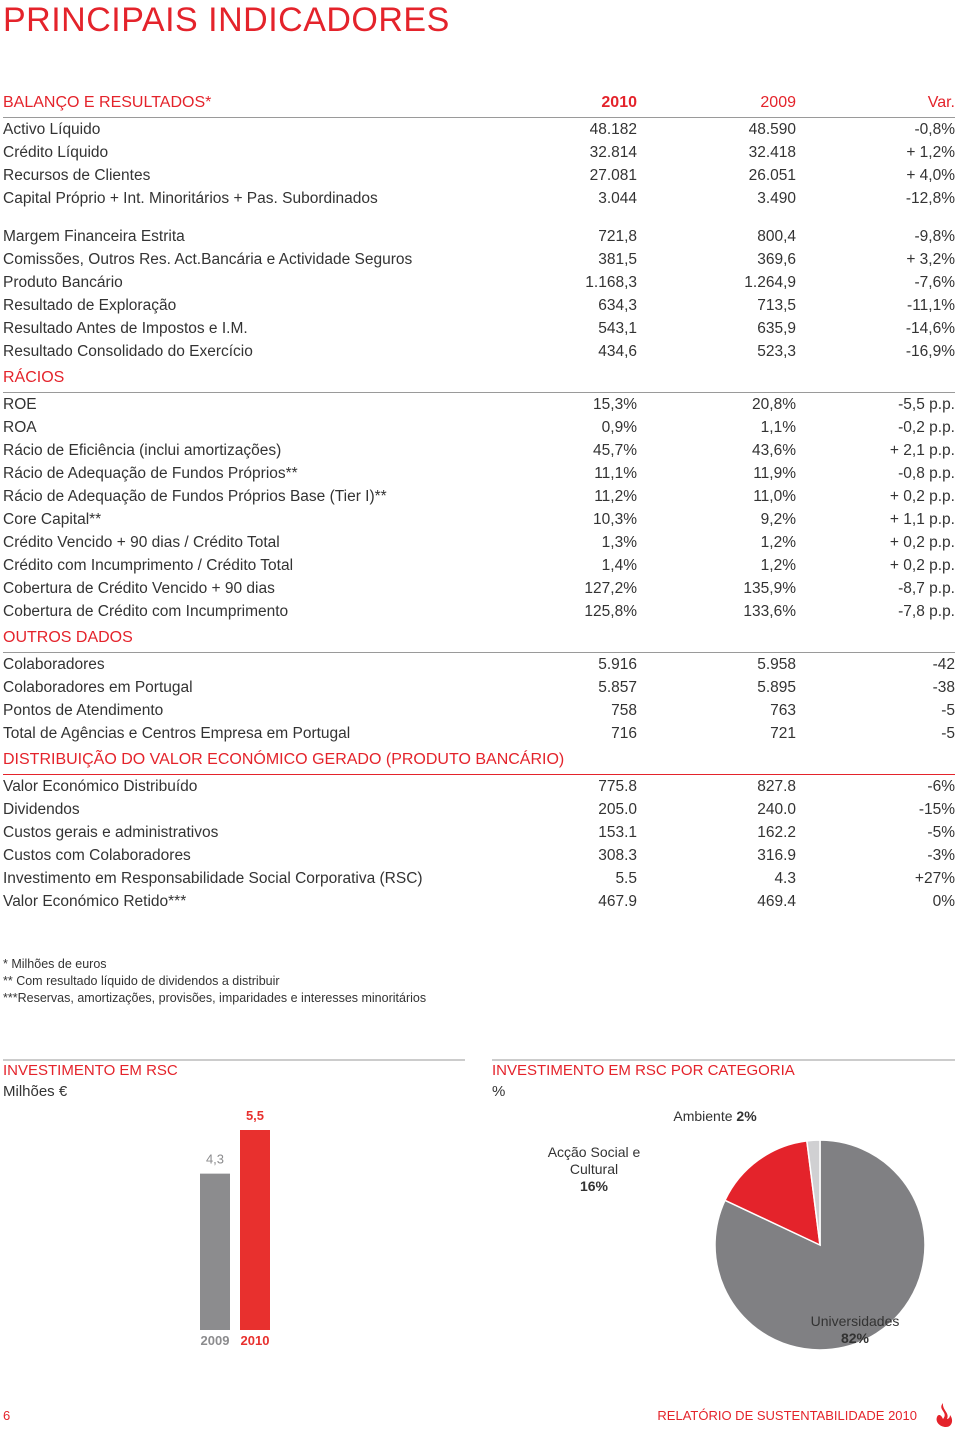 The height and width of the screenshot is (1432, 960). I want to click on cell: 48.590, so click(772, 129).